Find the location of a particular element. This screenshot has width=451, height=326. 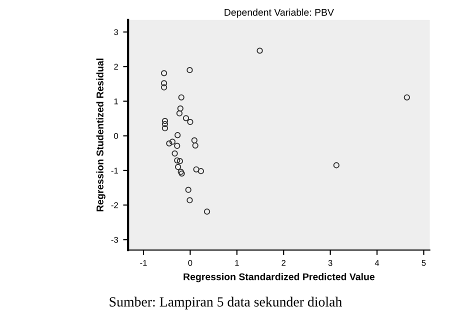

text: Sumber: Lampiran 5 data sekunder diolah is located at coordinates (226, 303).